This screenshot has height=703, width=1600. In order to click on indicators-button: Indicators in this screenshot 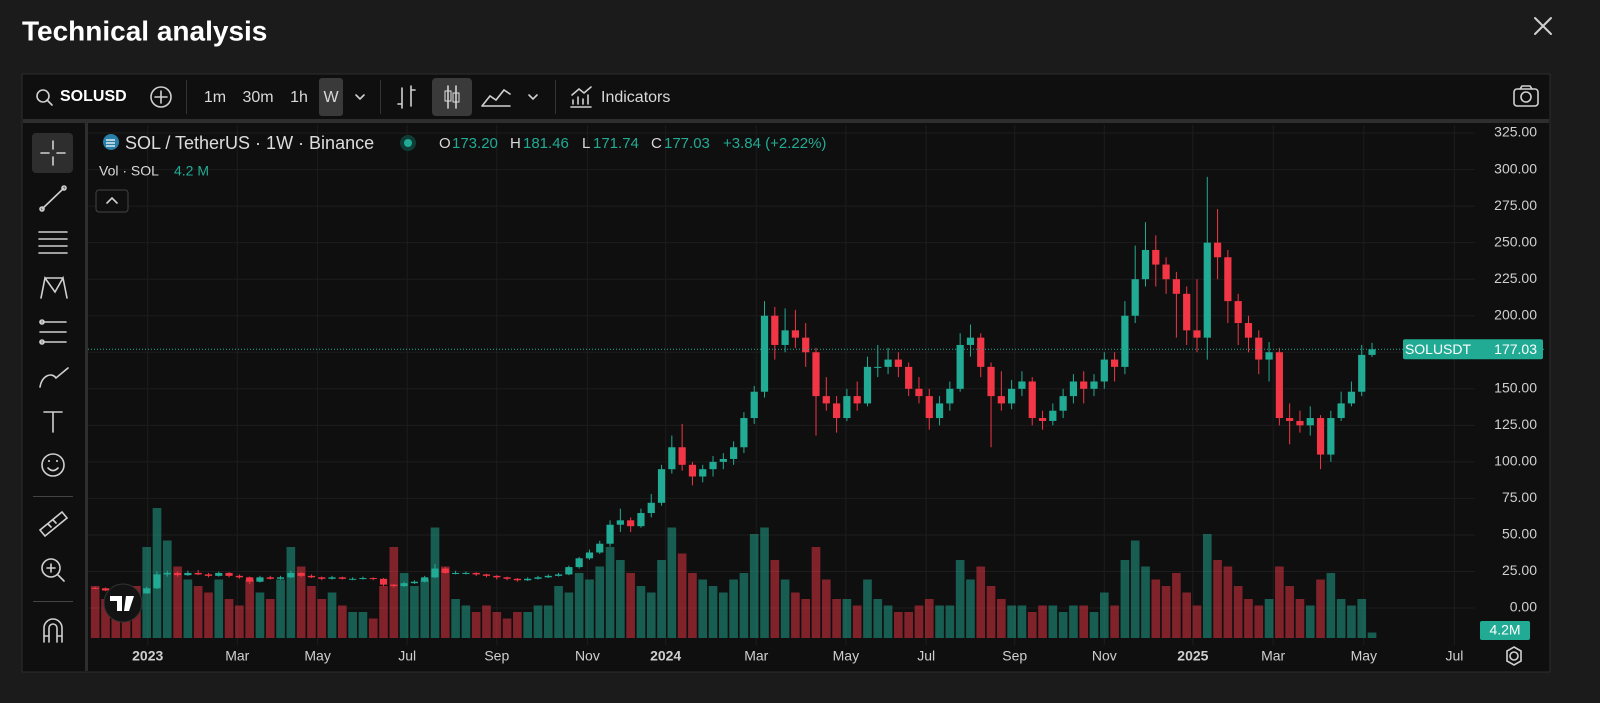, I will do `click(620, 97)`.